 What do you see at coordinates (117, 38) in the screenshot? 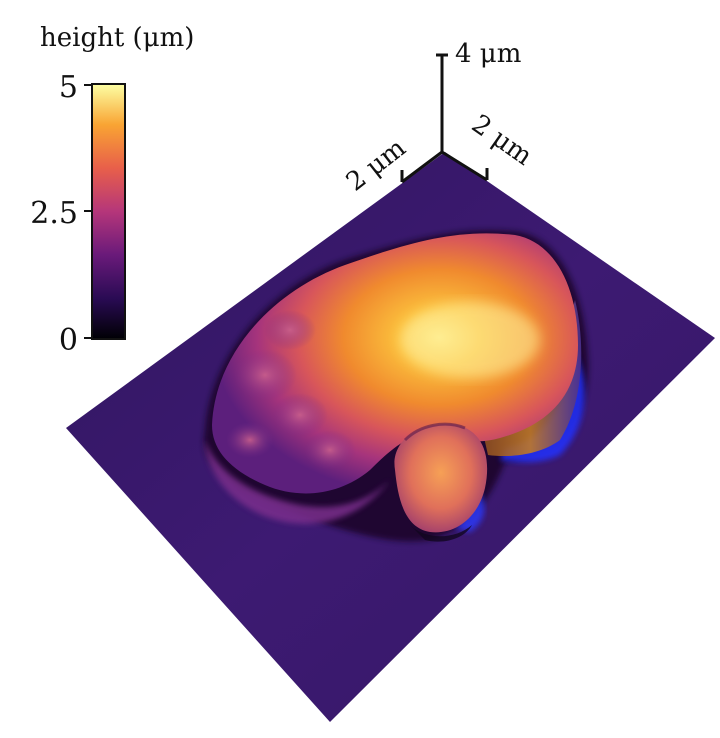
I see `colorbar-title: height (μm)` at bounding box center [117, 38].